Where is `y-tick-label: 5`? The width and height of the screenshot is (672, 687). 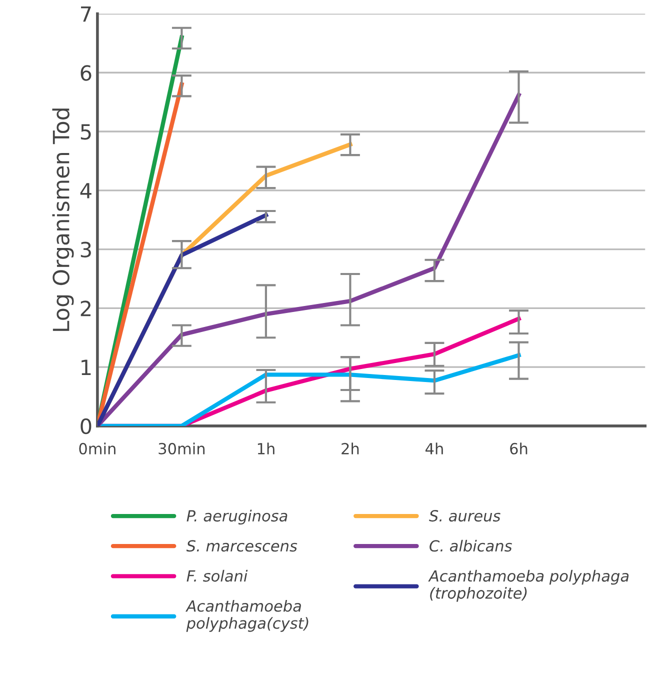
y-tick-label: 5 is located at coordinates (85, 132).